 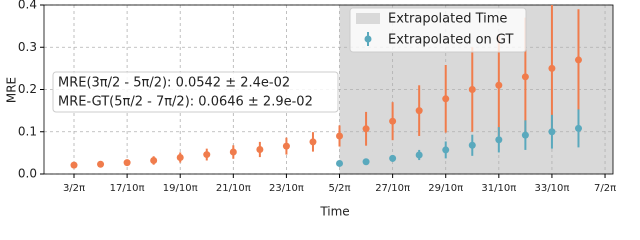 I want to click on x-tick-label: 17/10π, so click(x=127, y=188).